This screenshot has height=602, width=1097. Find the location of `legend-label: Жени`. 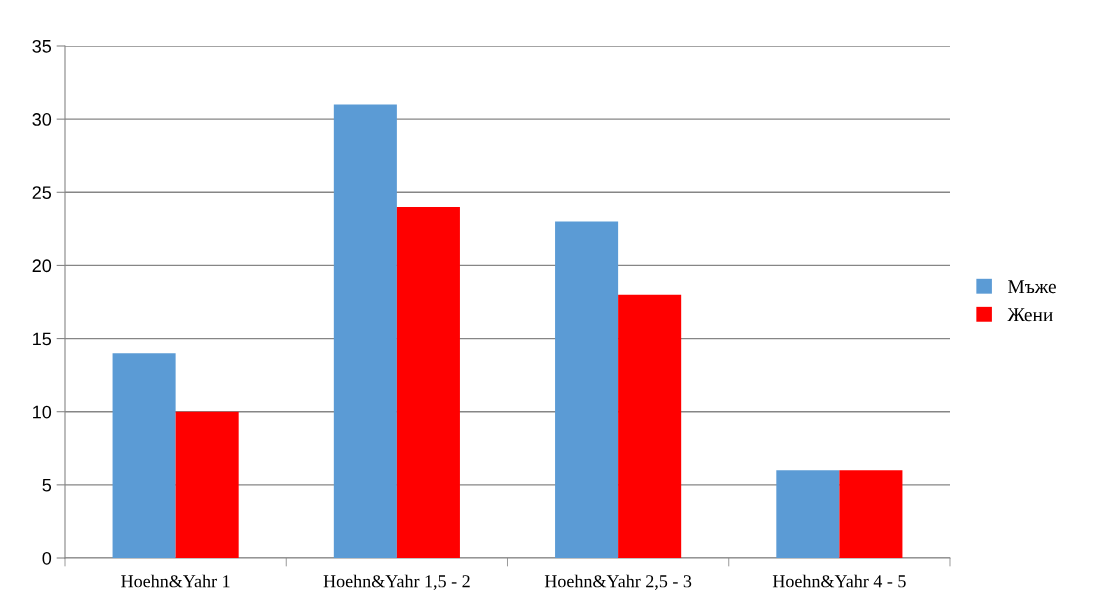

legend-label: Жени is located at coordinates (1030, 315).